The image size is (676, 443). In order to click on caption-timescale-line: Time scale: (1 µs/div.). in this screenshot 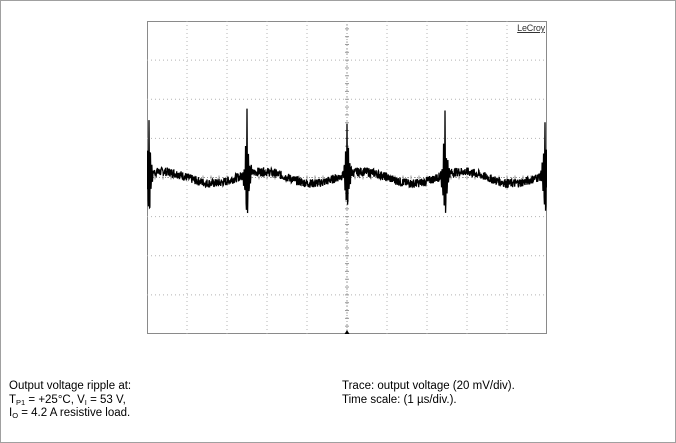, I will do `click(399, 399)`.